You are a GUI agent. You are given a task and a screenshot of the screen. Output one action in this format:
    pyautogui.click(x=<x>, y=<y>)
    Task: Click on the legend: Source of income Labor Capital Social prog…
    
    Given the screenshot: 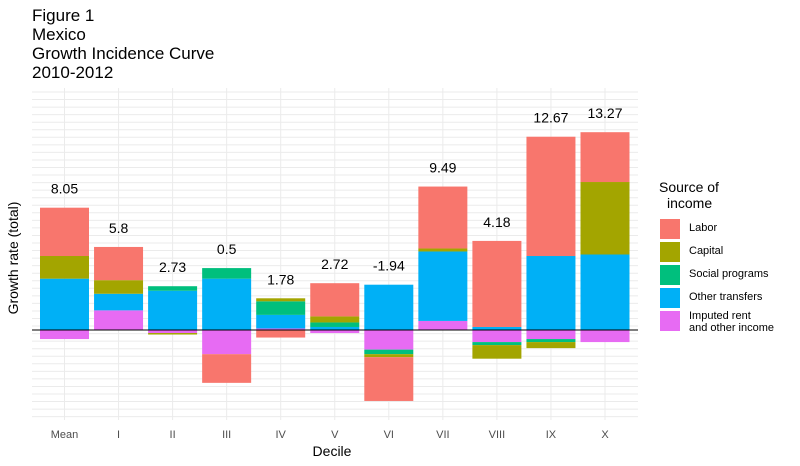 What is the action you would take?
    pyautogui.click(x=727, y=256)
    